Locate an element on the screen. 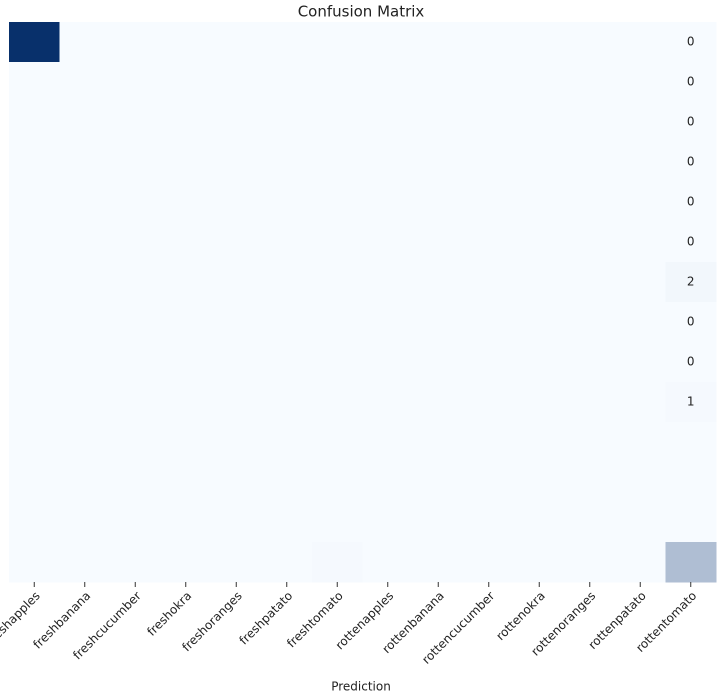 The image size is (725, 696). cell-annotation: 1 is located at coordinates (691, 402).